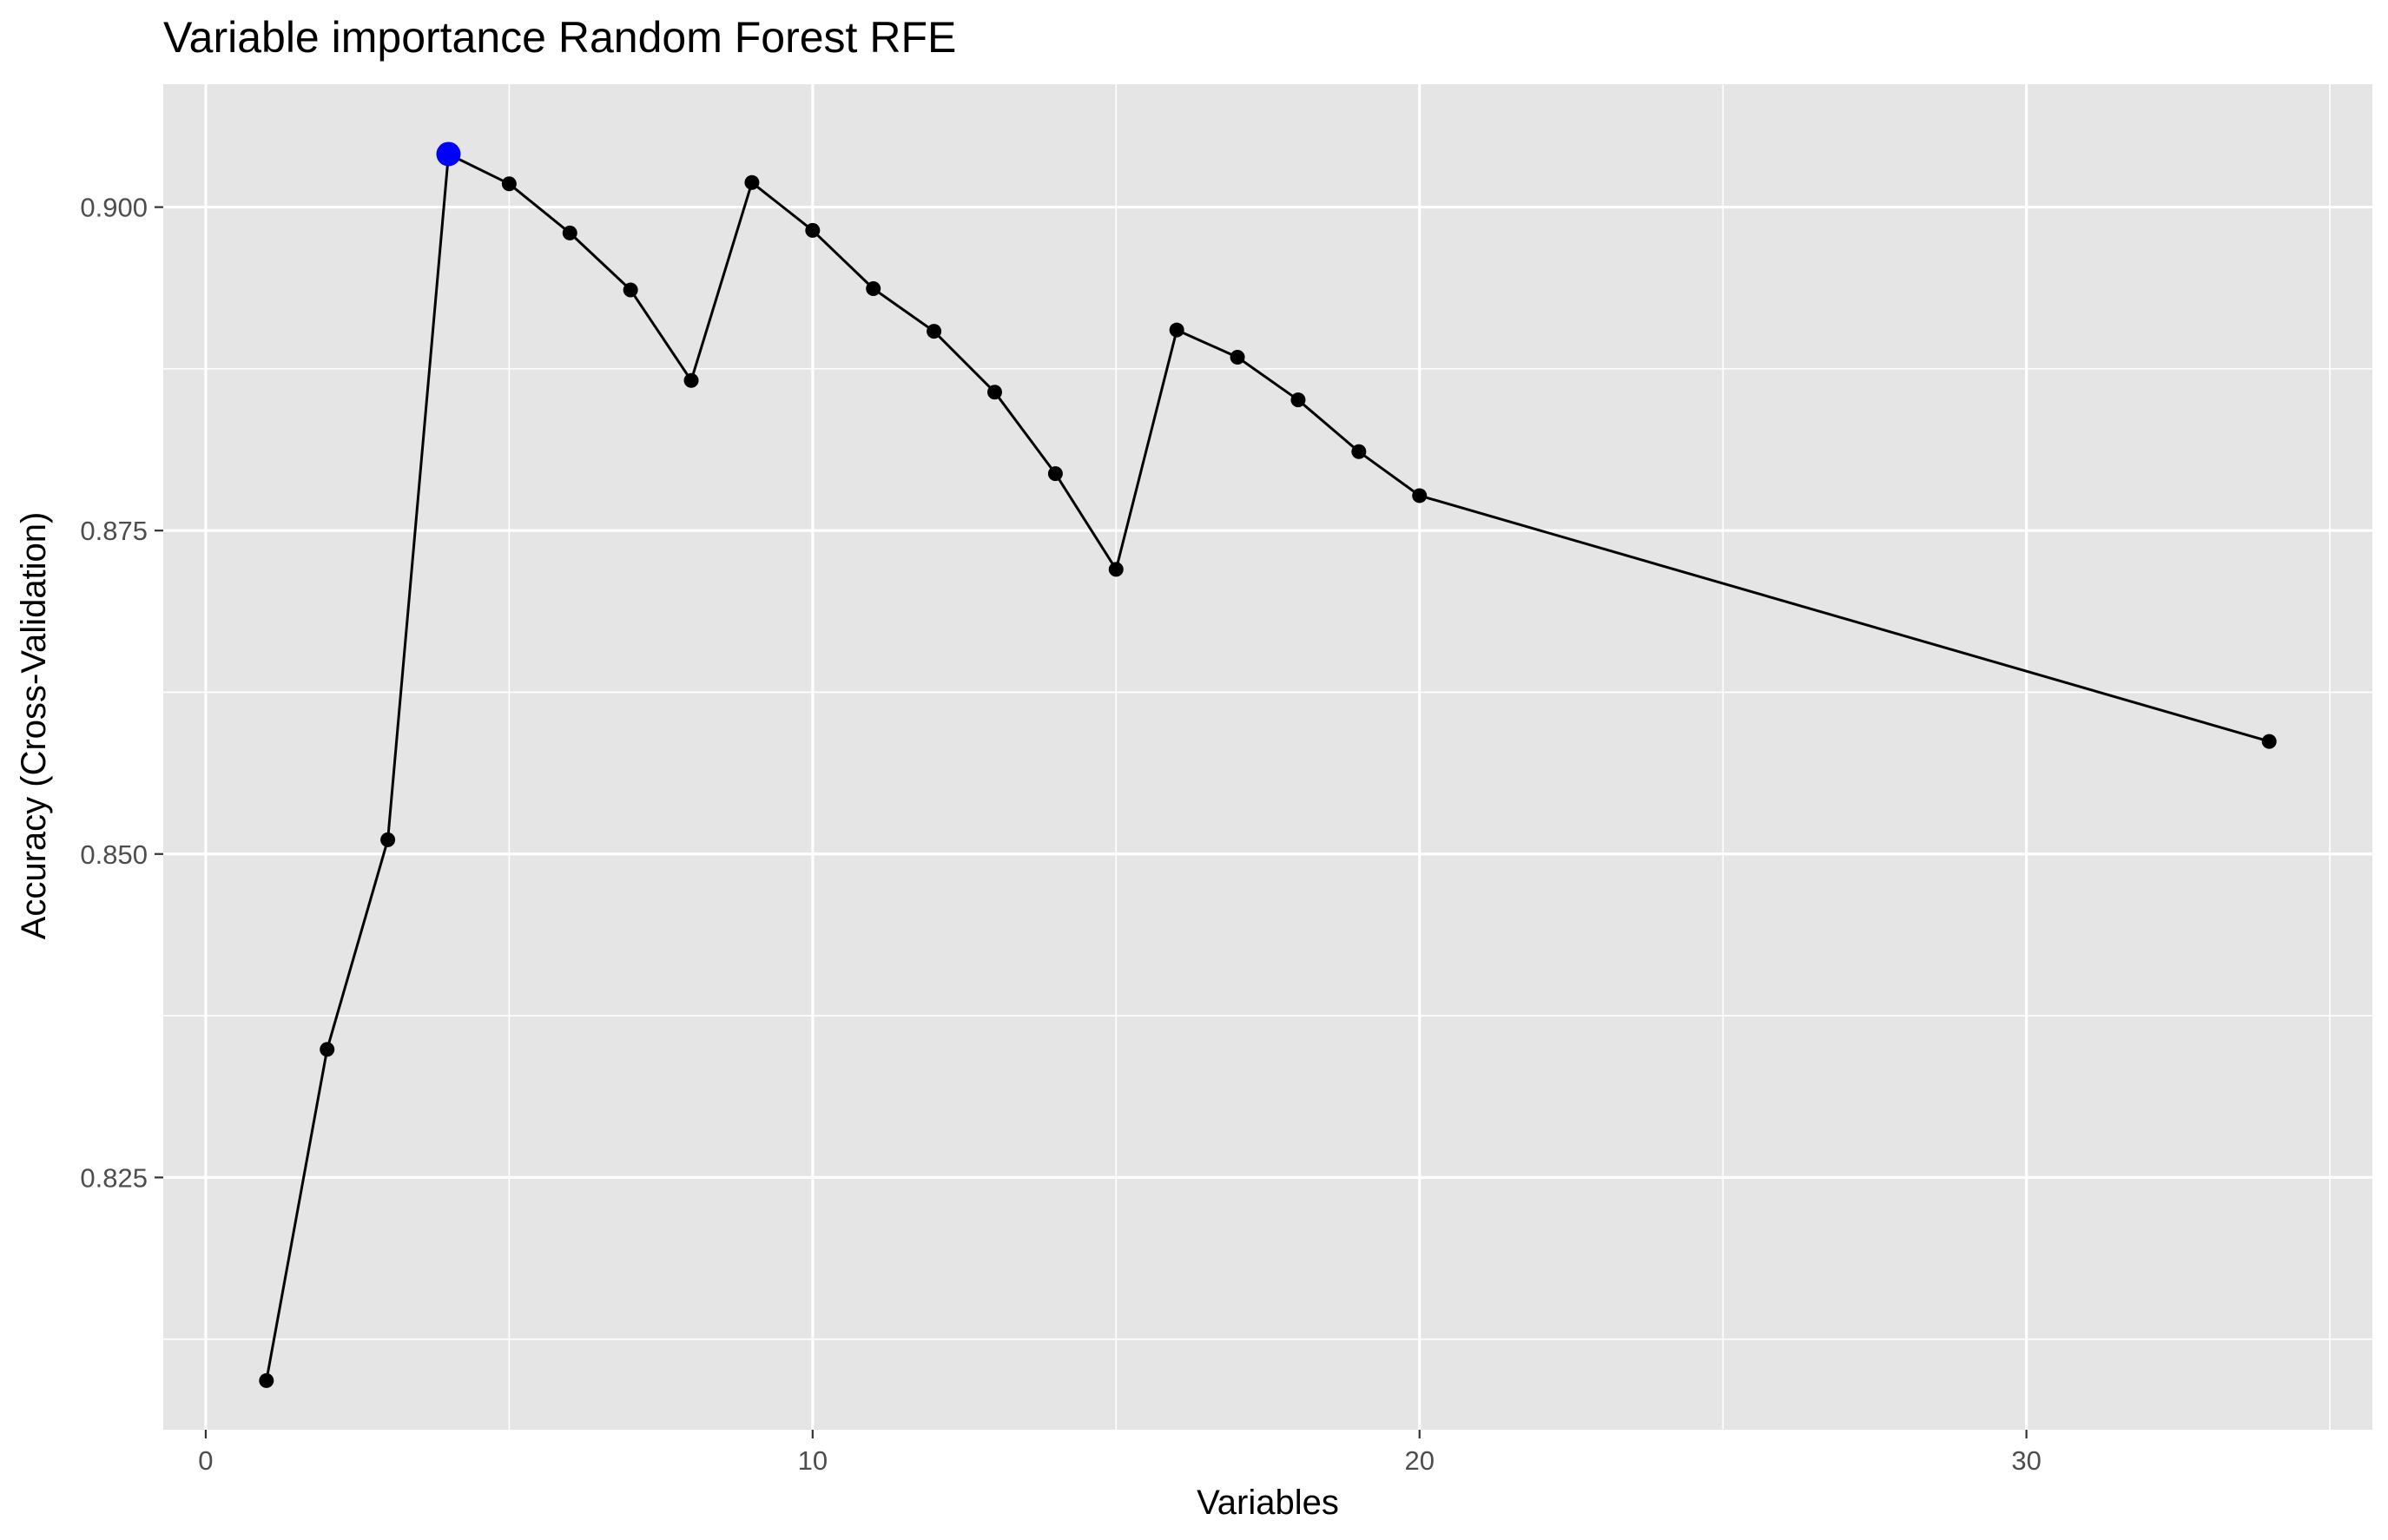 The height and width of the screenshot is (1540, 2388). I want to click on x-tick-label: 20, so click(1419, 1461).